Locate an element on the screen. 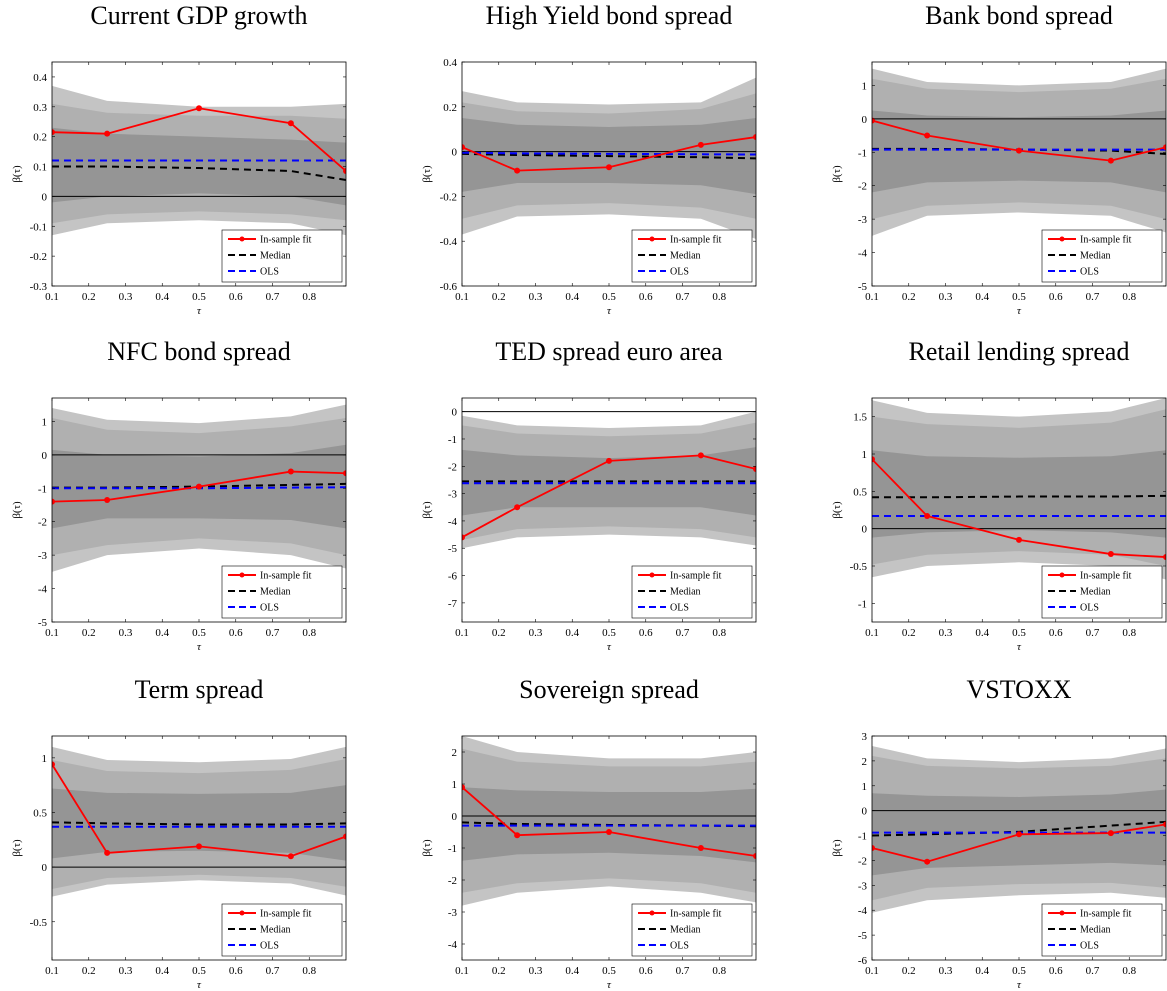  y-tick-label: -0.2 is located at coordinates (38, 257).